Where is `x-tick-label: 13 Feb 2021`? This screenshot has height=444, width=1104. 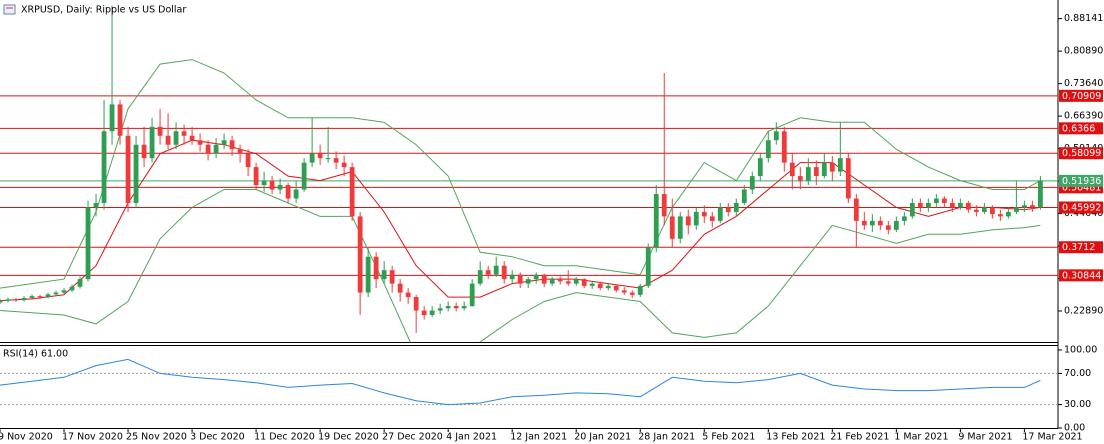
x-tick-label: 13 Feb 2021 is located at coordinates (795, 437).